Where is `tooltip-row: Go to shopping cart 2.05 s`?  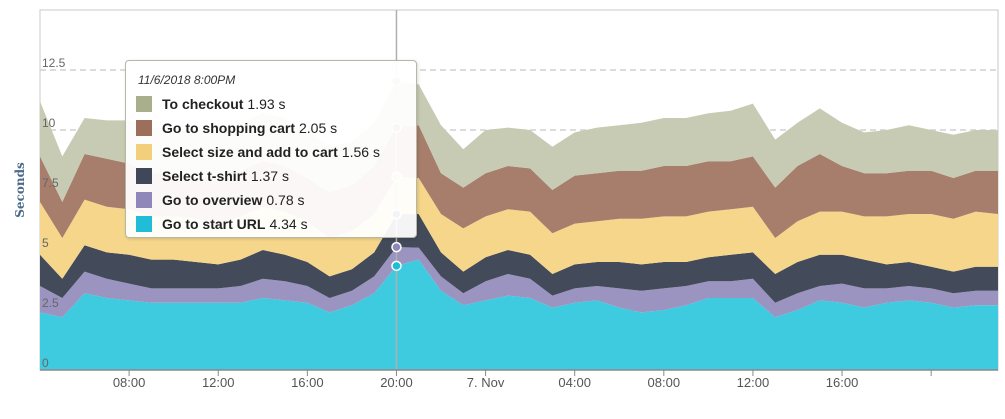 tooltip-row: Go to shopping cart 2.05 s is located at coordinates (271, 128).